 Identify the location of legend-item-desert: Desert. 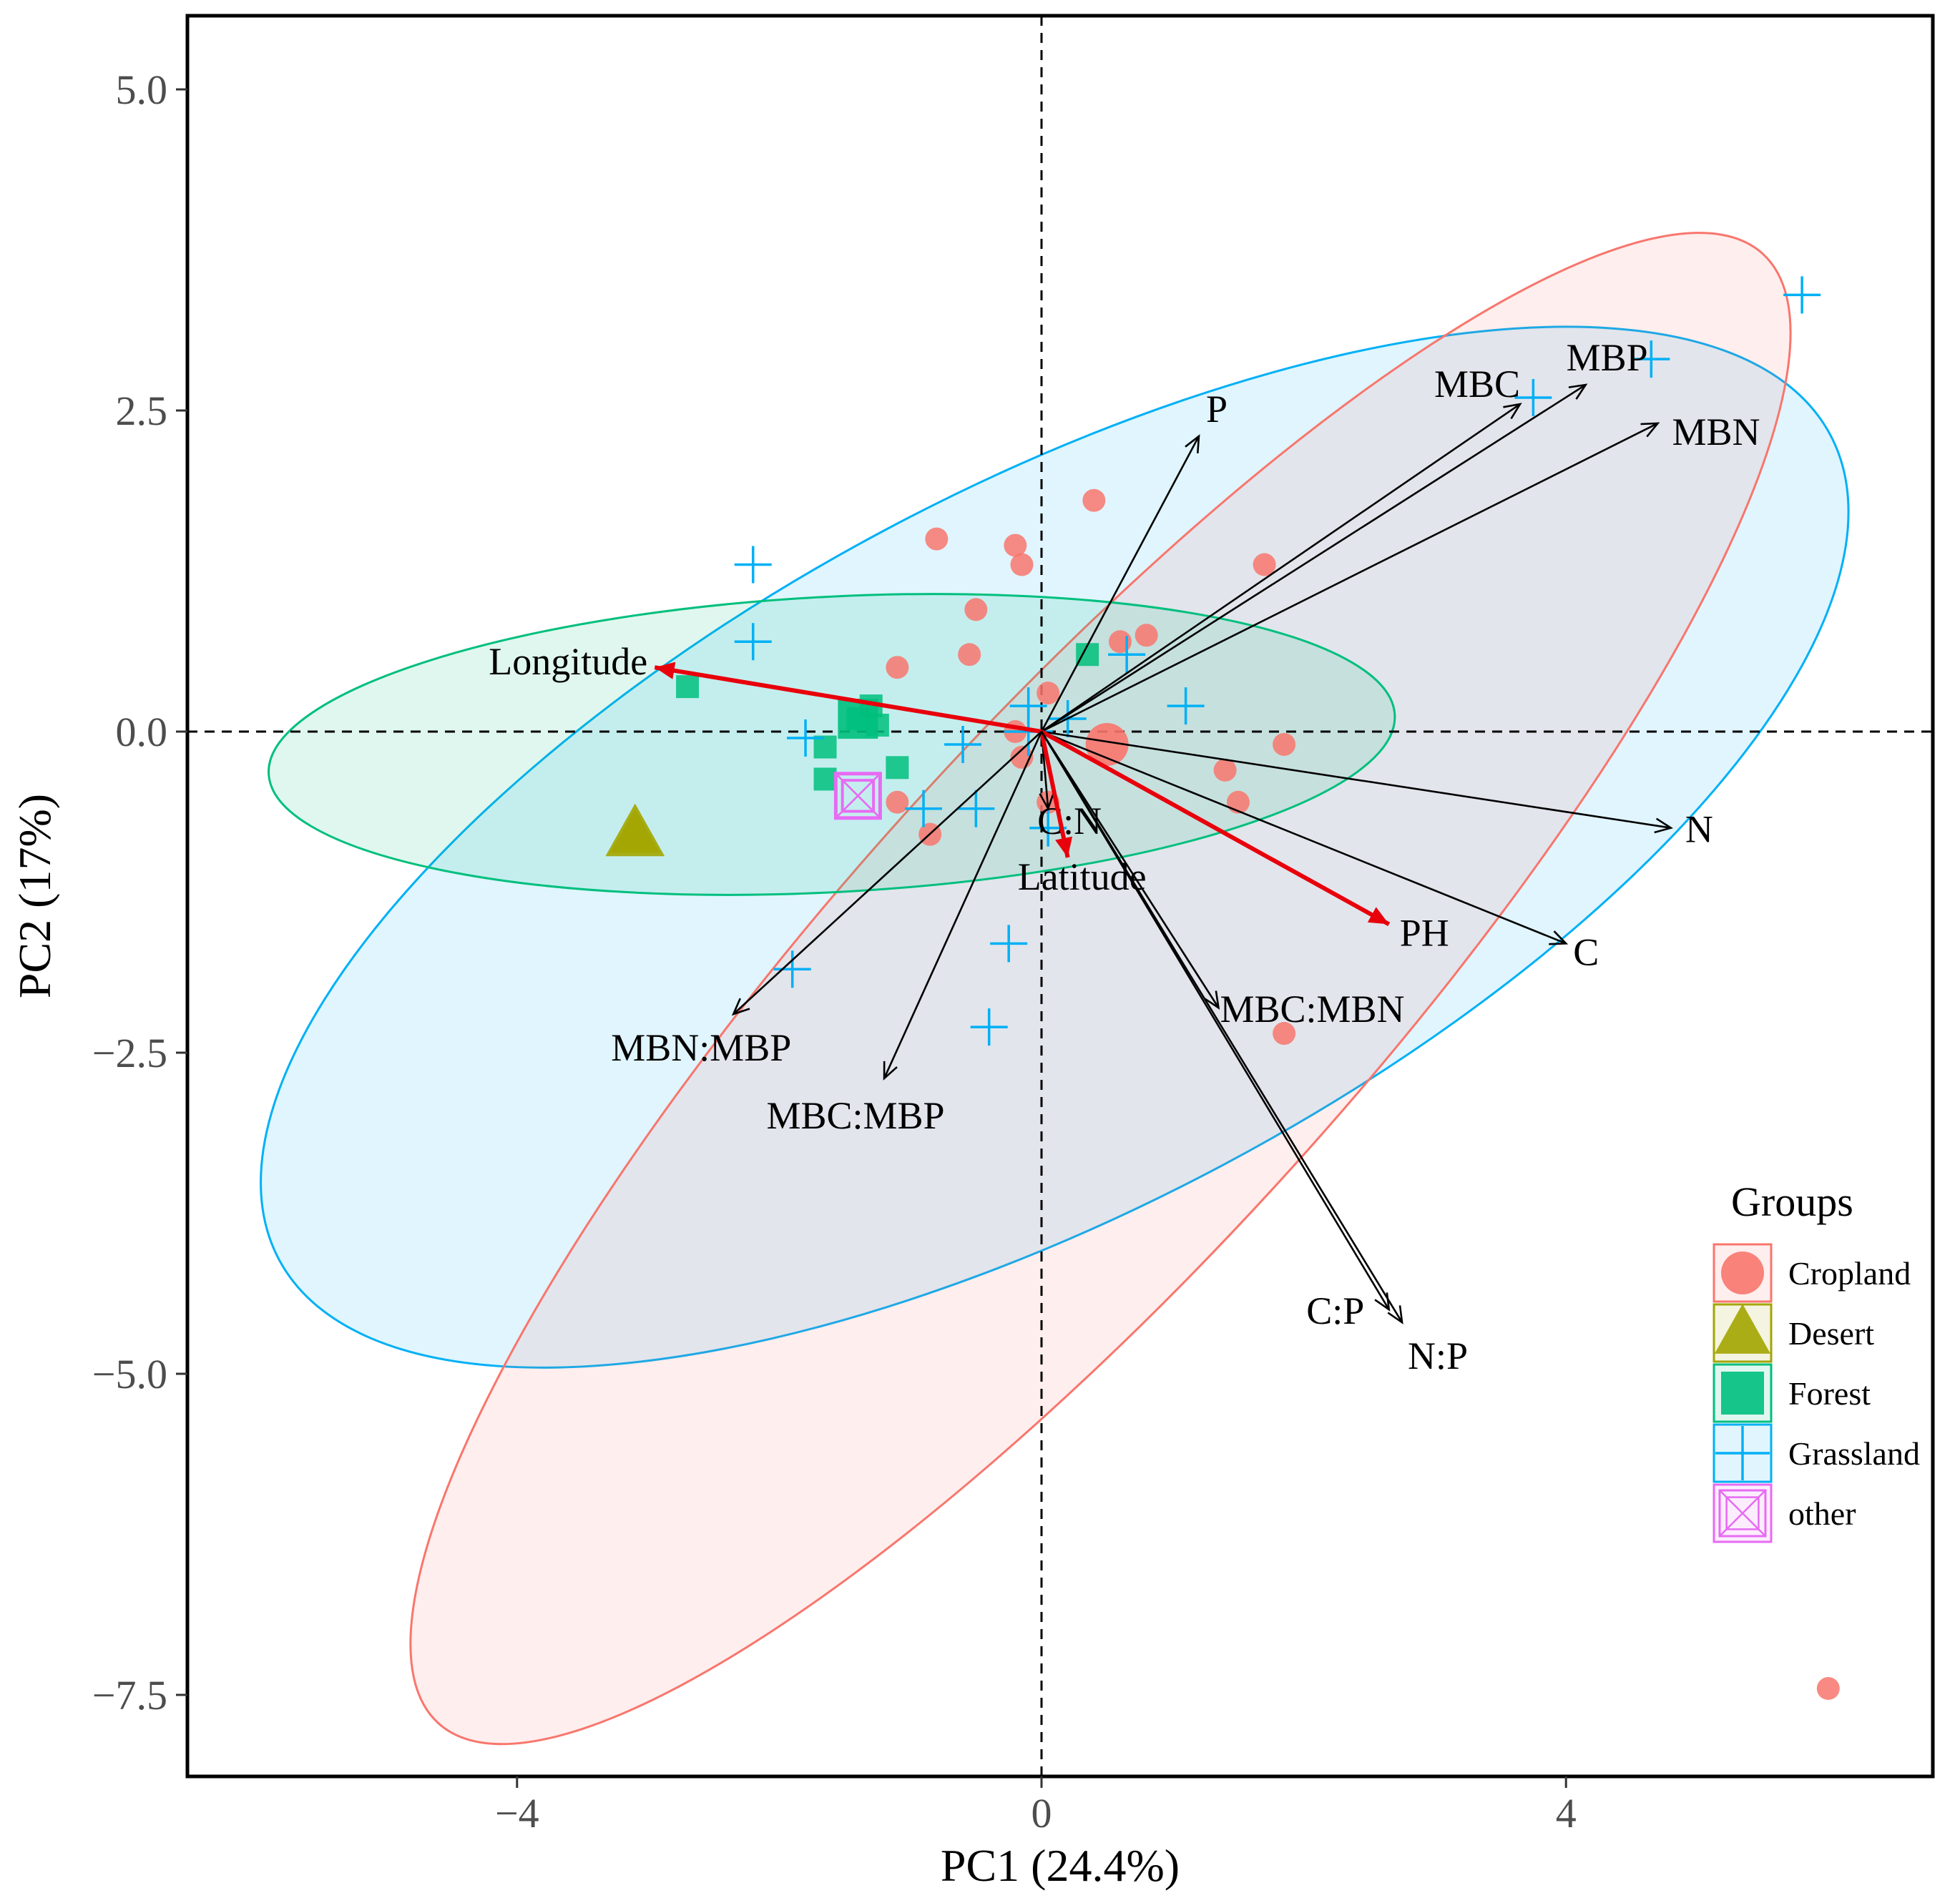
(1793, 1333).